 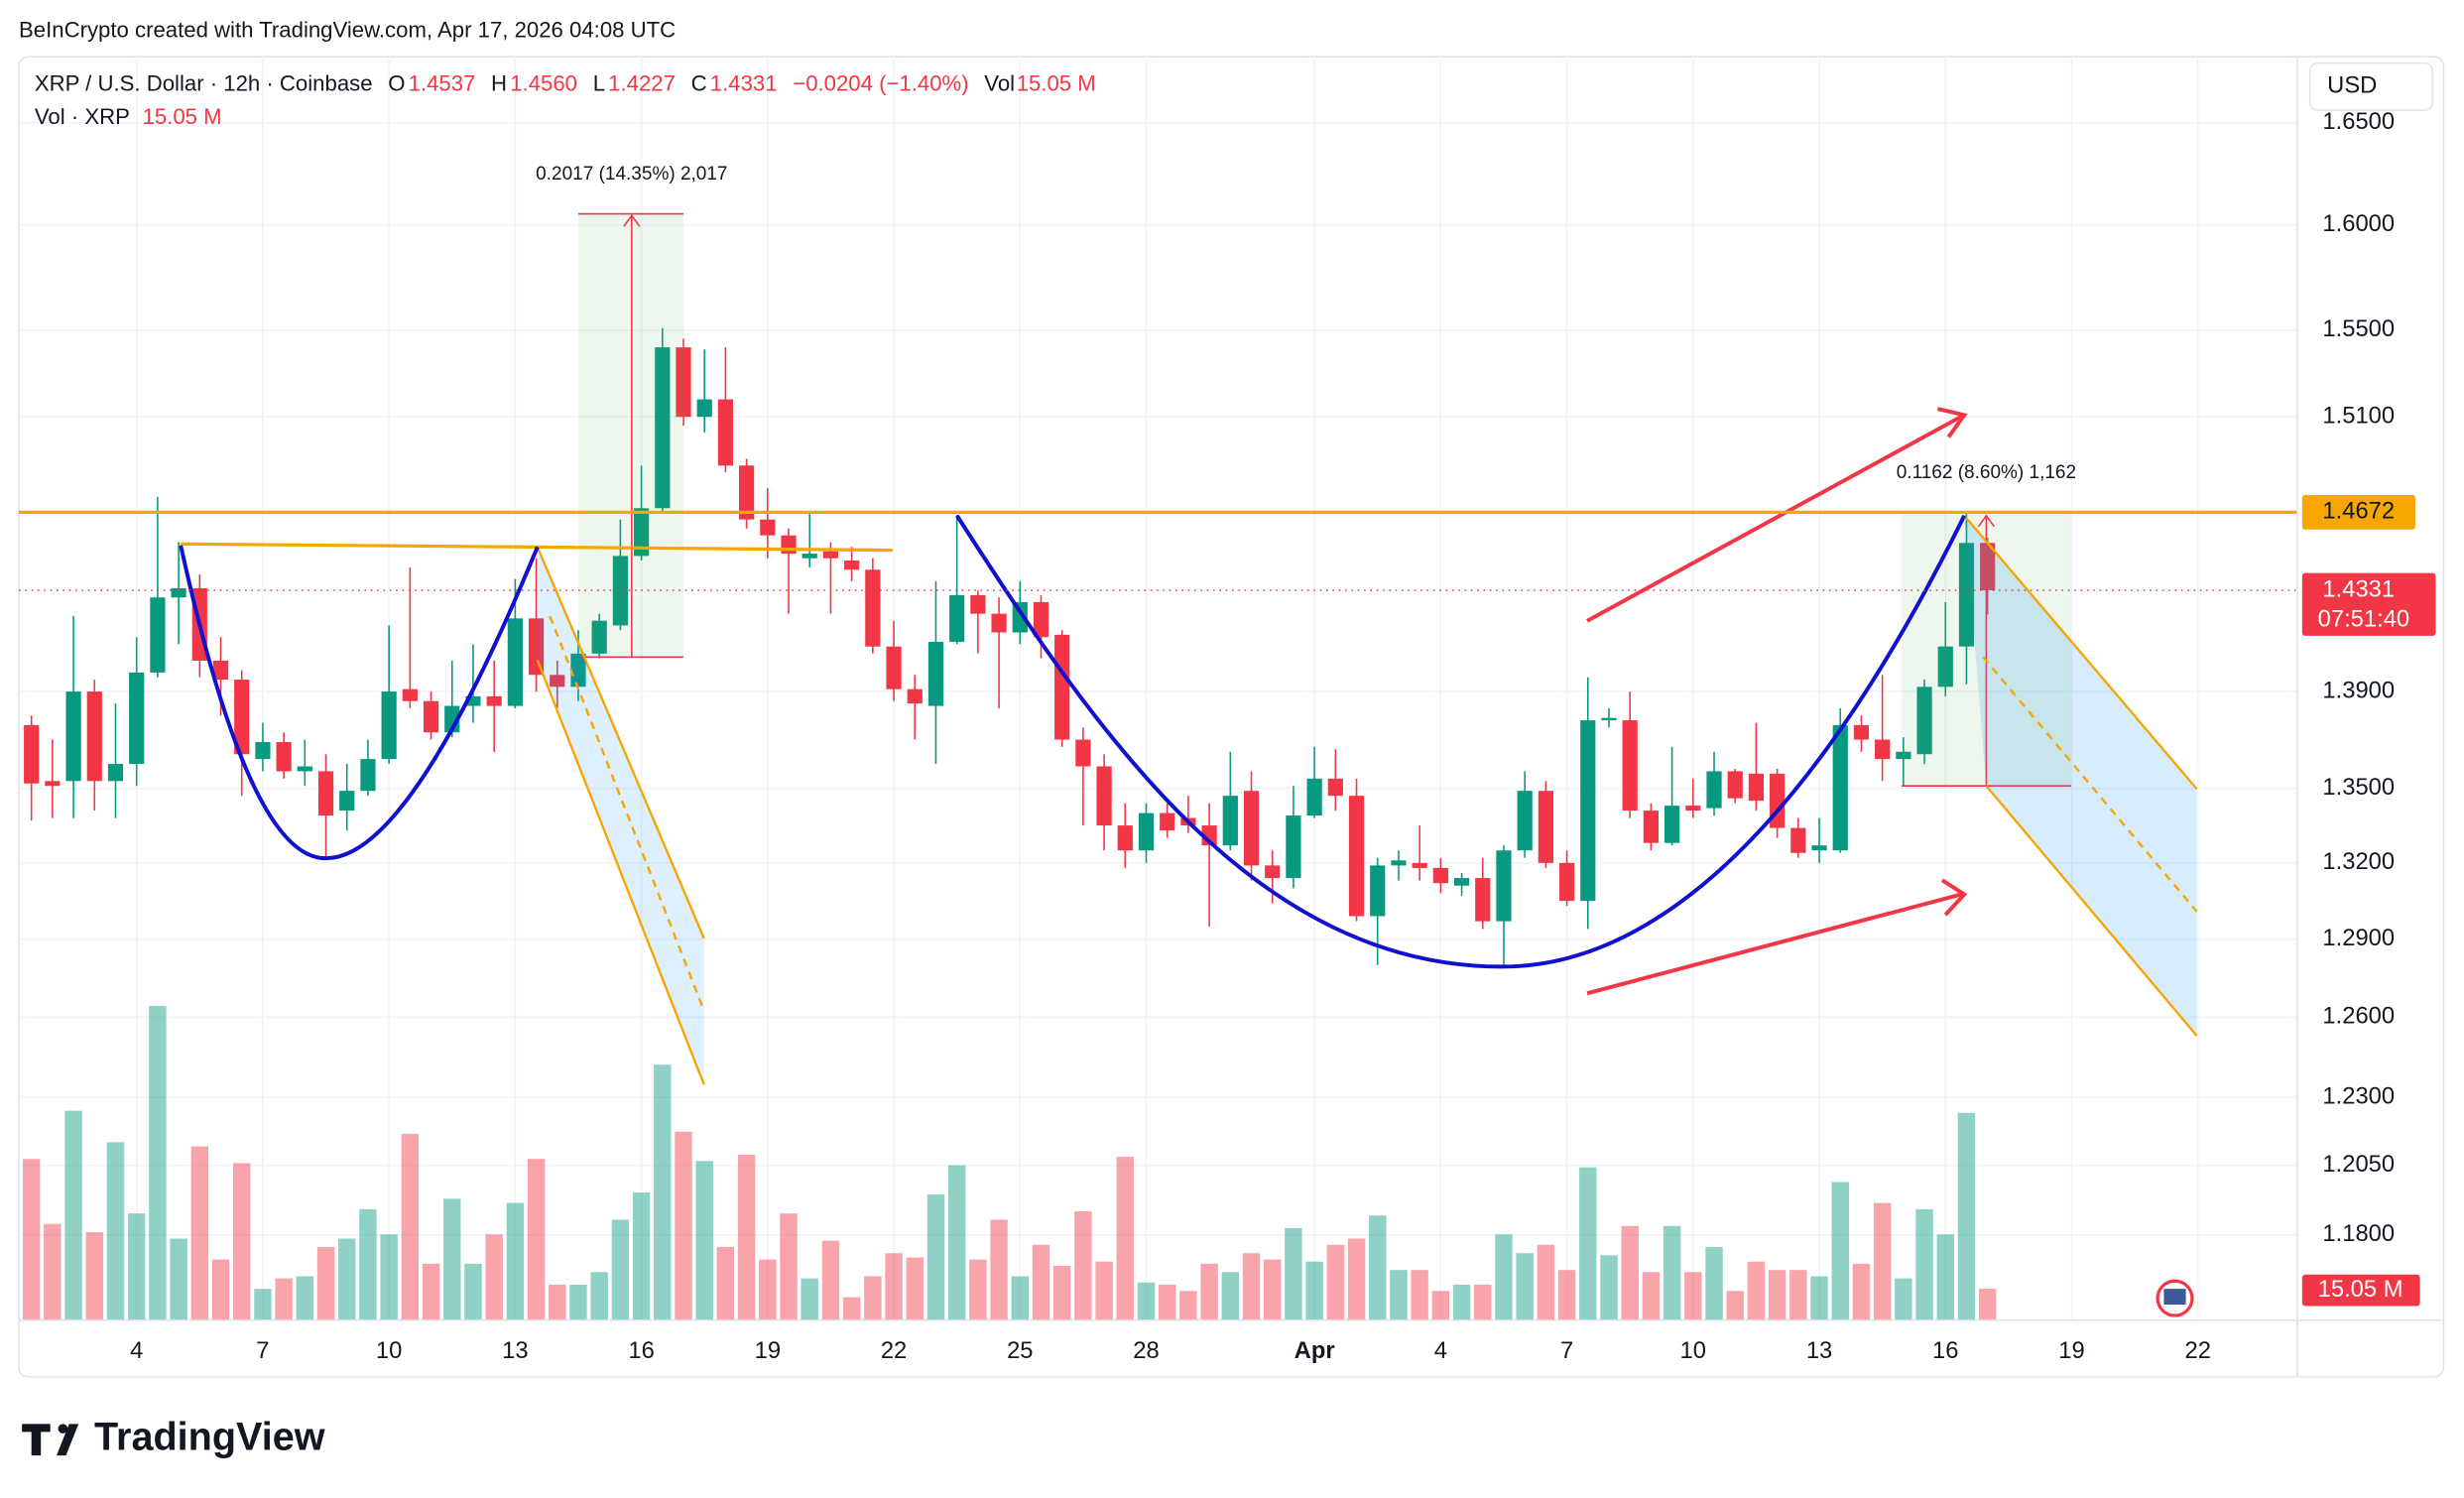 I want to click on x-tick-label: 19, so click(x=768, y=1351).